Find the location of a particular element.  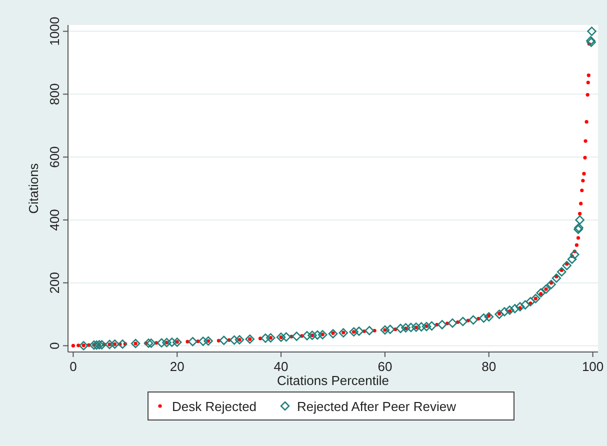

y-tick-label: 200 is located at coordinates (54, 283).